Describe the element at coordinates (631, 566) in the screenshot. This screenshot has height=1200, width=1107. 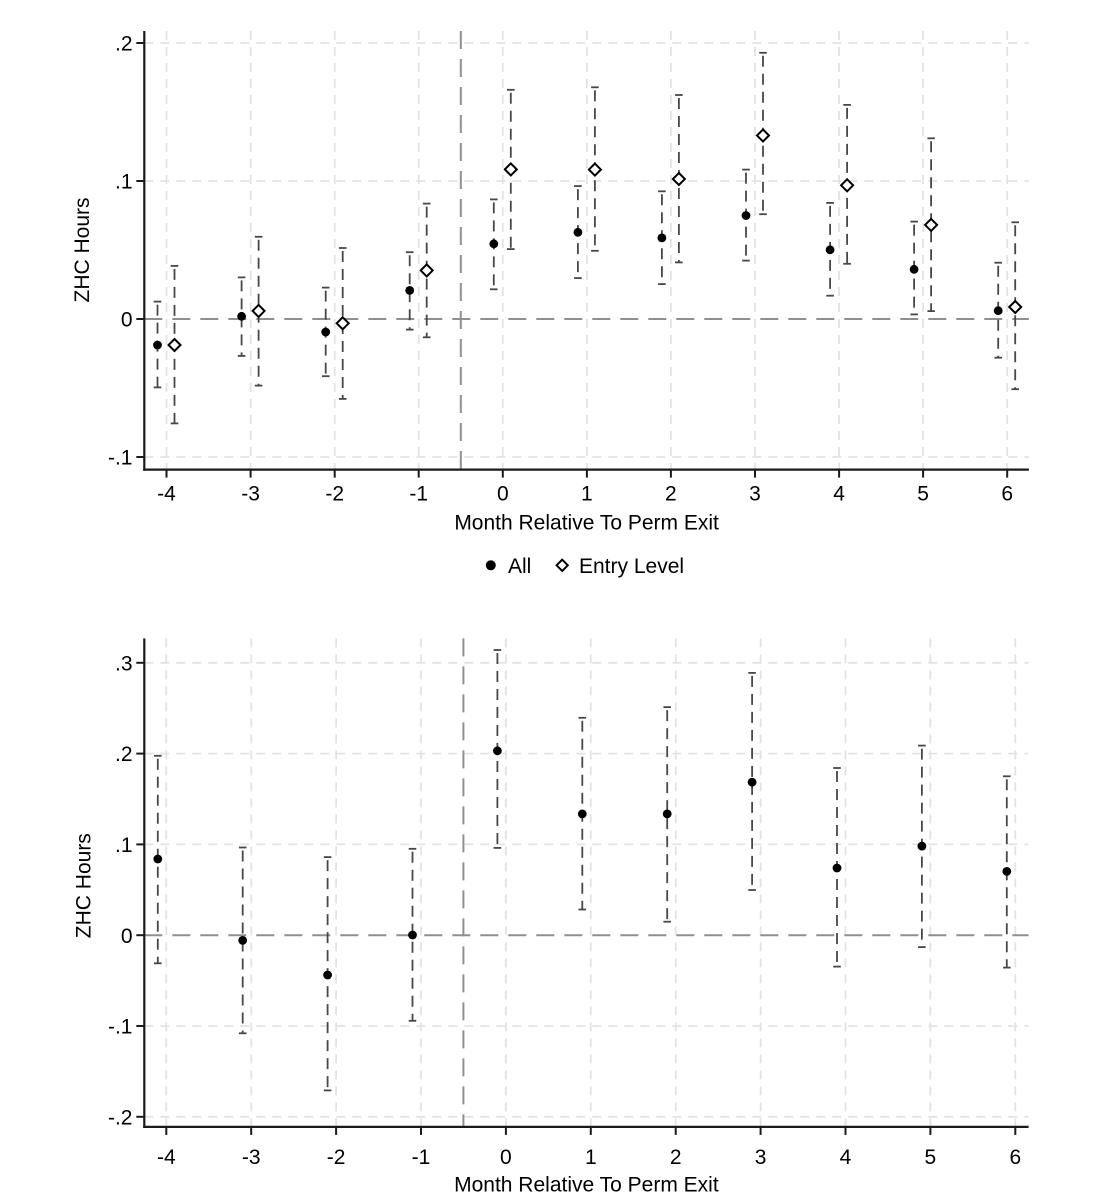
I see `svg-text: Entry Level` at that location.